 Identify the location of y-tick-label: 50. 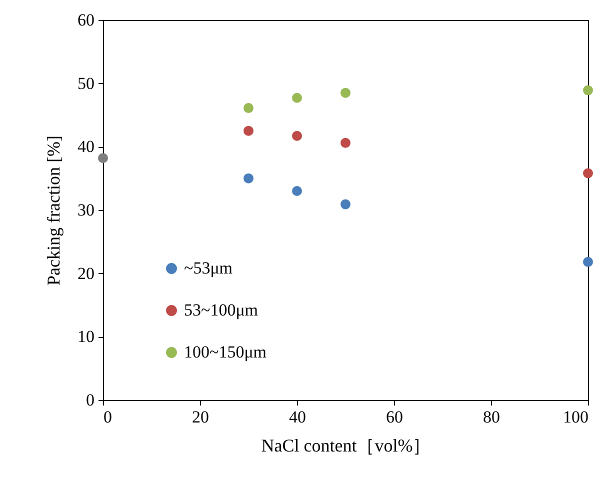
(86, 83).